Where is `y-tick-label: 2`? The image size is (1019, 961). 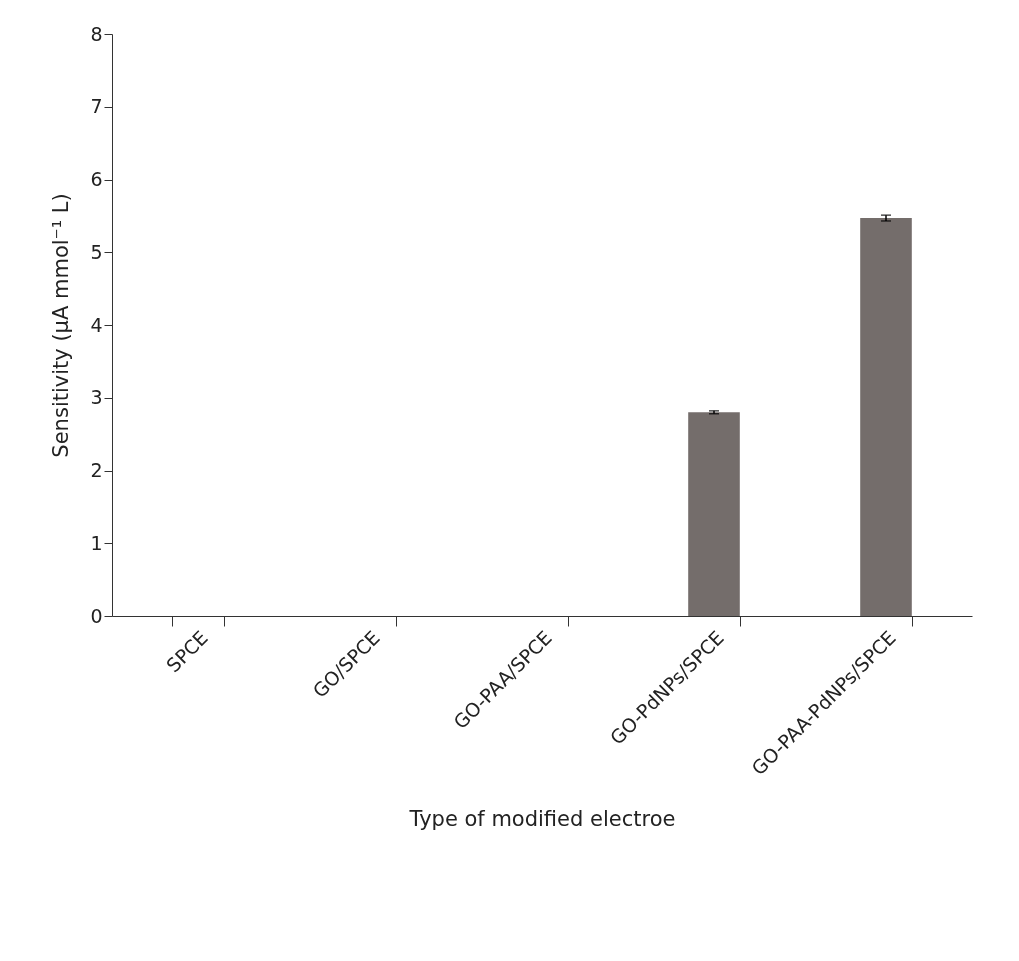
y-tick-label: 2 is located at coordinates (96, 470).